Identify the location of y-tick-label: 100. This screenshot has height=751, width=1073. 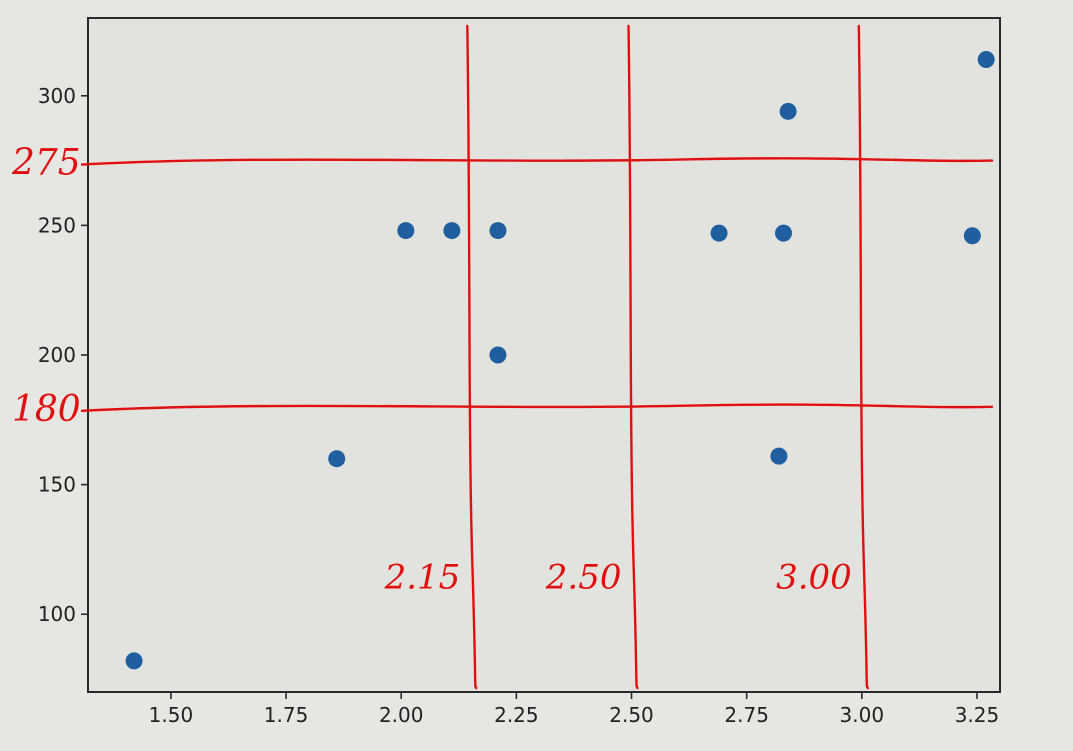
(57, 614).